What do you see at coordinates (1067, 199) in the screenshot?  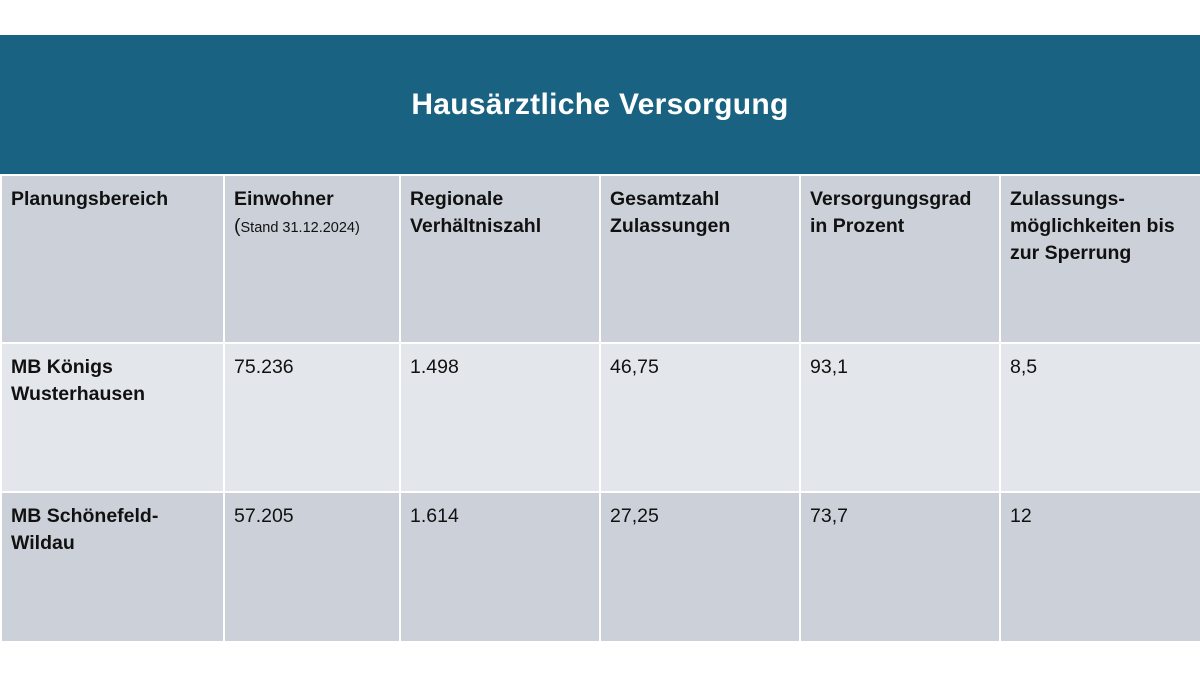 I see `header-zulassung-line1: Zulassungs-` at bounding box center [1067, 199].